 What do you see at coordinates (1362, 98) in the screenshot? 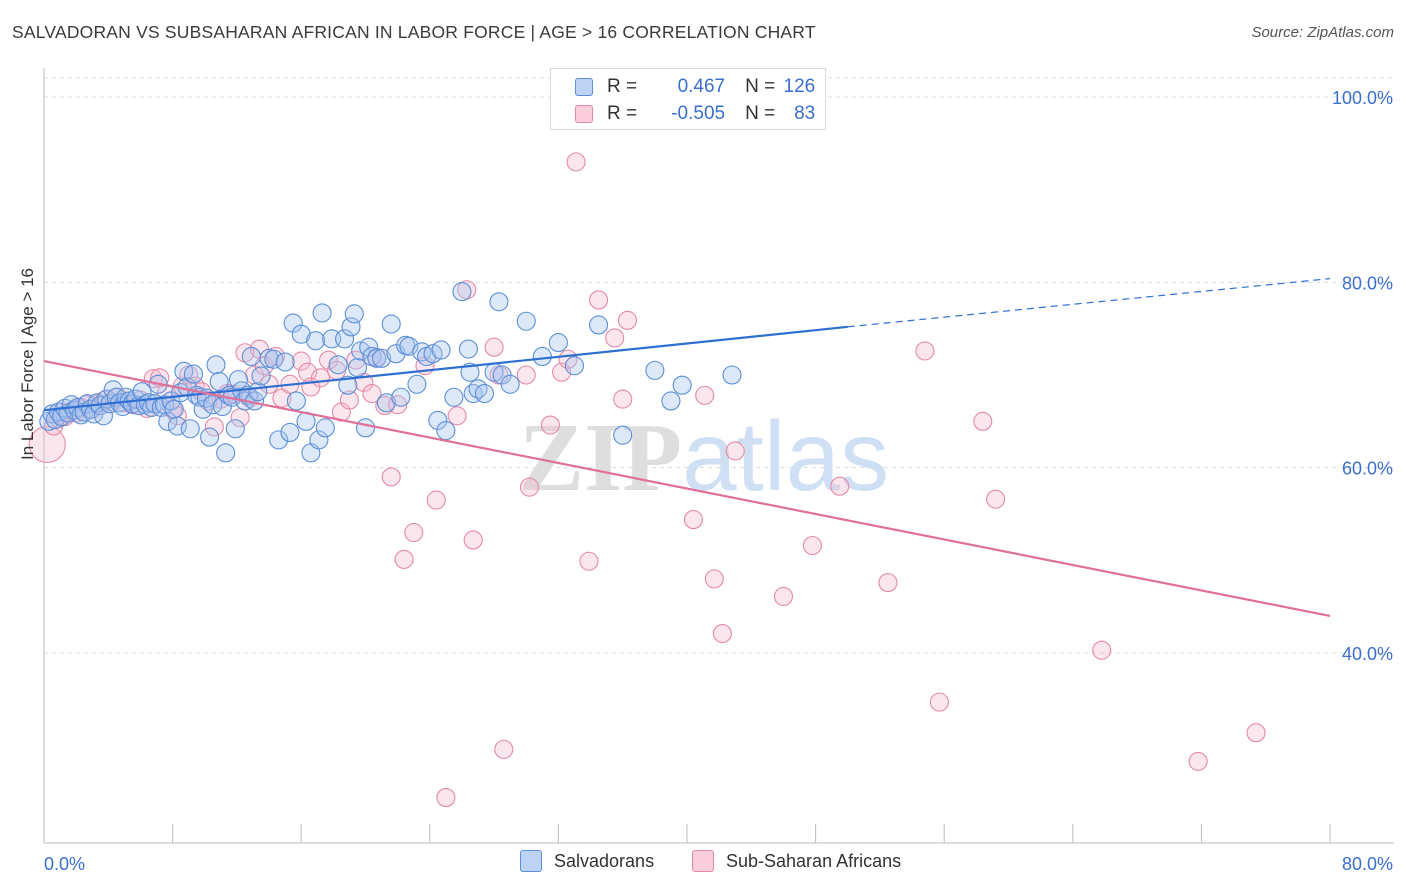
I see `y-tick-label: 100.0%` at bounding box center [1362, 98].